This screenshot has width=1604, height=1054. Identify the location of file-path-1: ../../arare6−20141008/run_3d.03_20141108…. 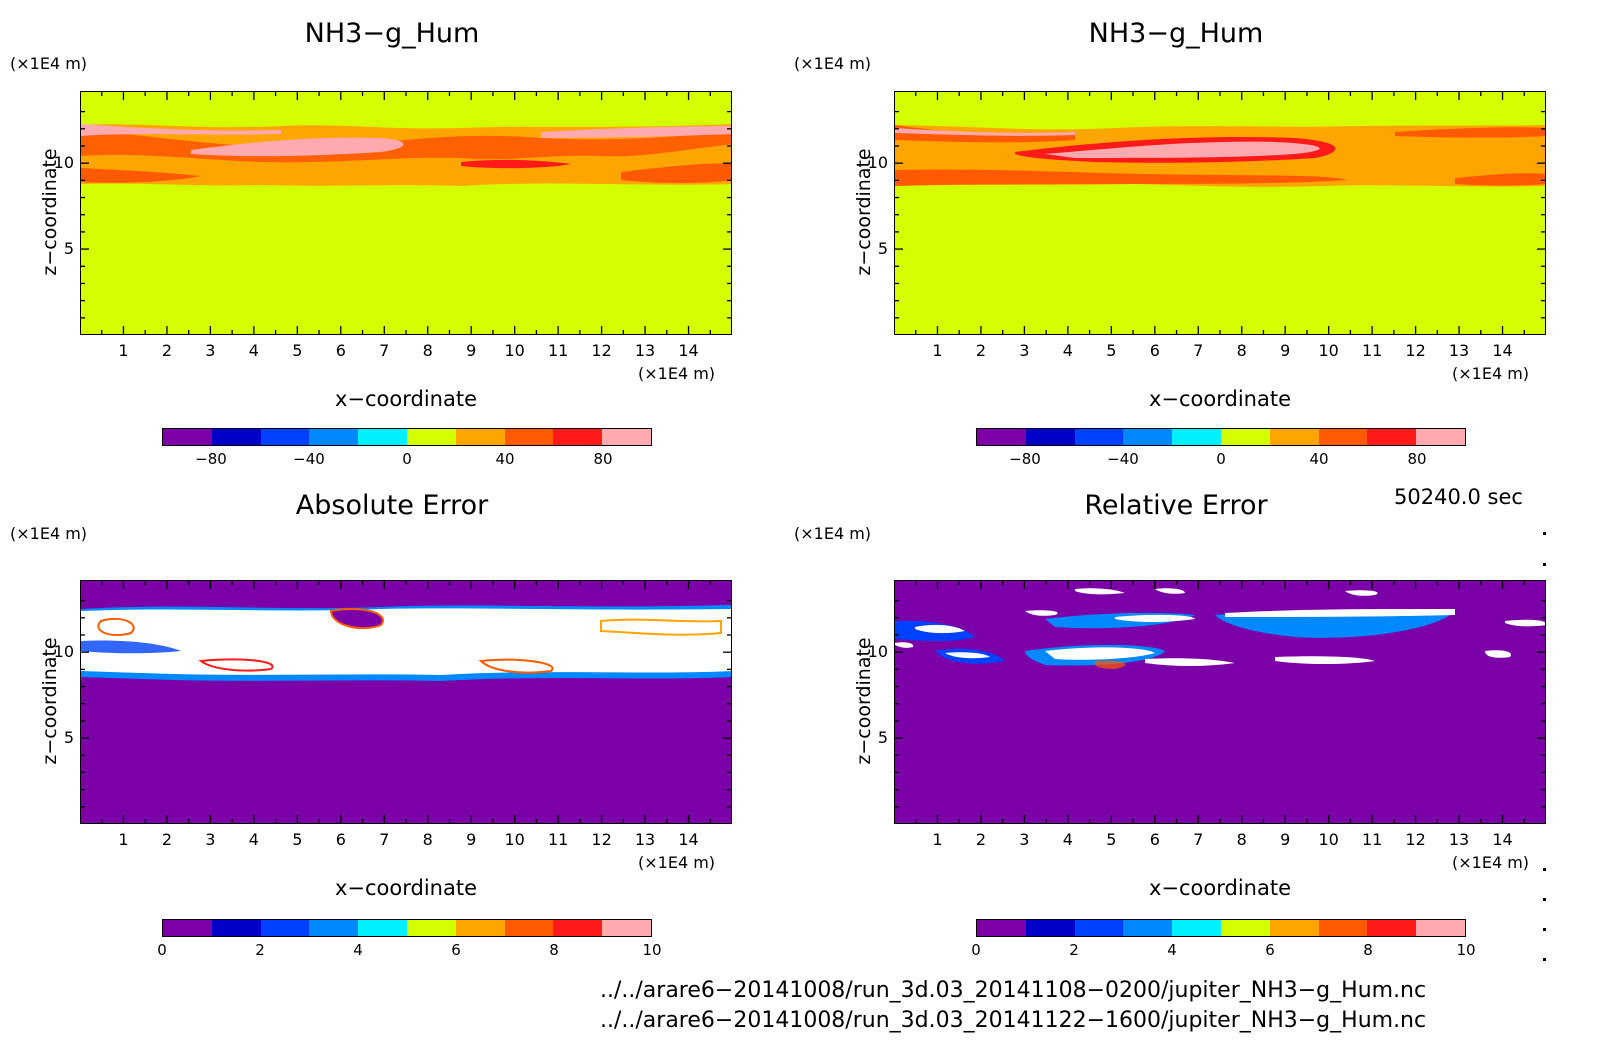
(1013, 990).